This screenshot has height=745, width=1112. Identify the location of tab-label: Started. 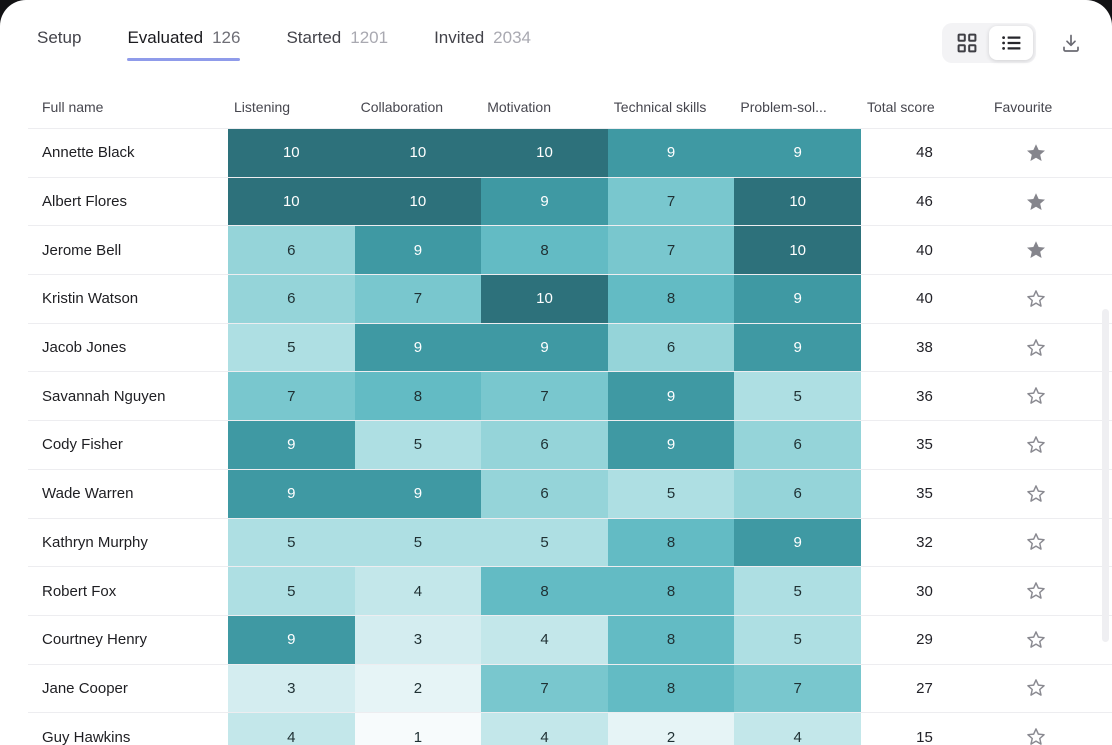
(314, 37).